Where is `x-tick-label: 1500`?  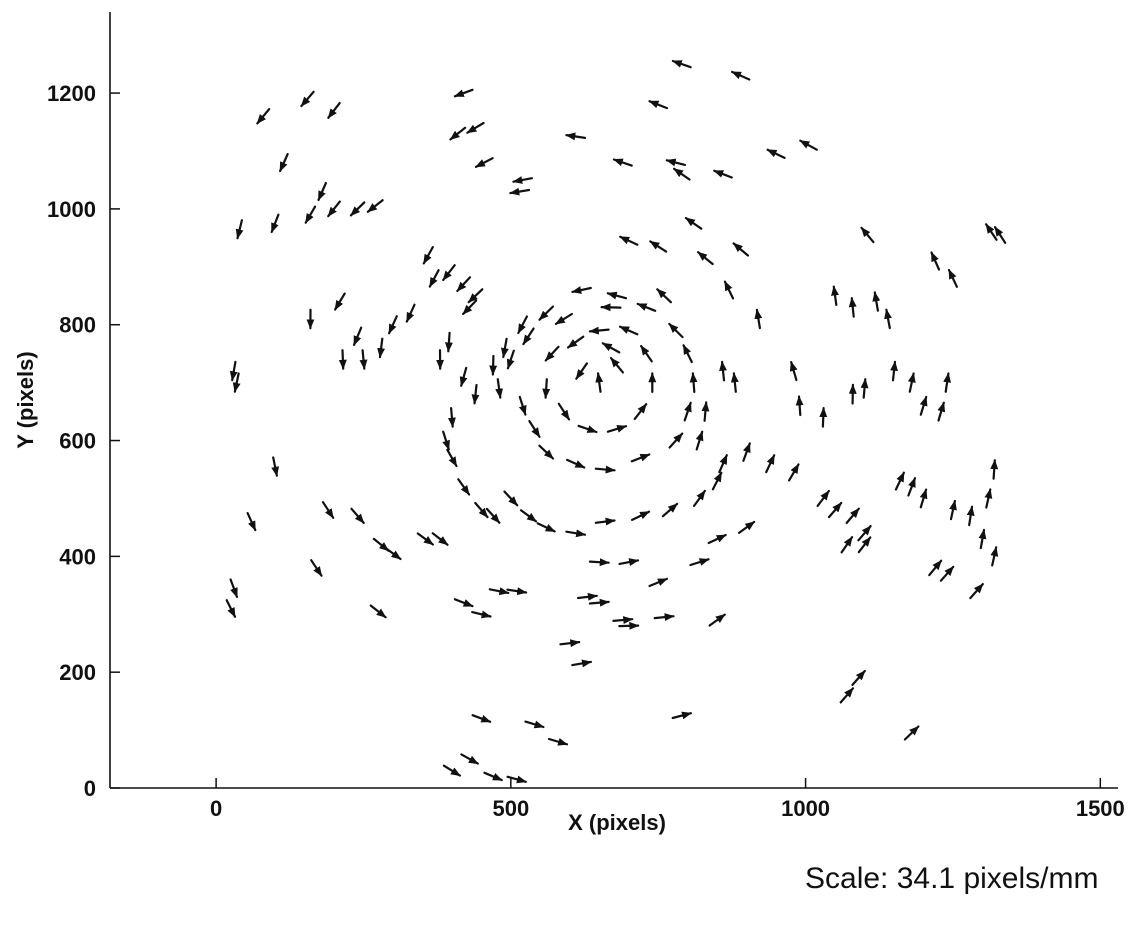
x-tick-label: 1500 is located at coordinates (1100, 808).